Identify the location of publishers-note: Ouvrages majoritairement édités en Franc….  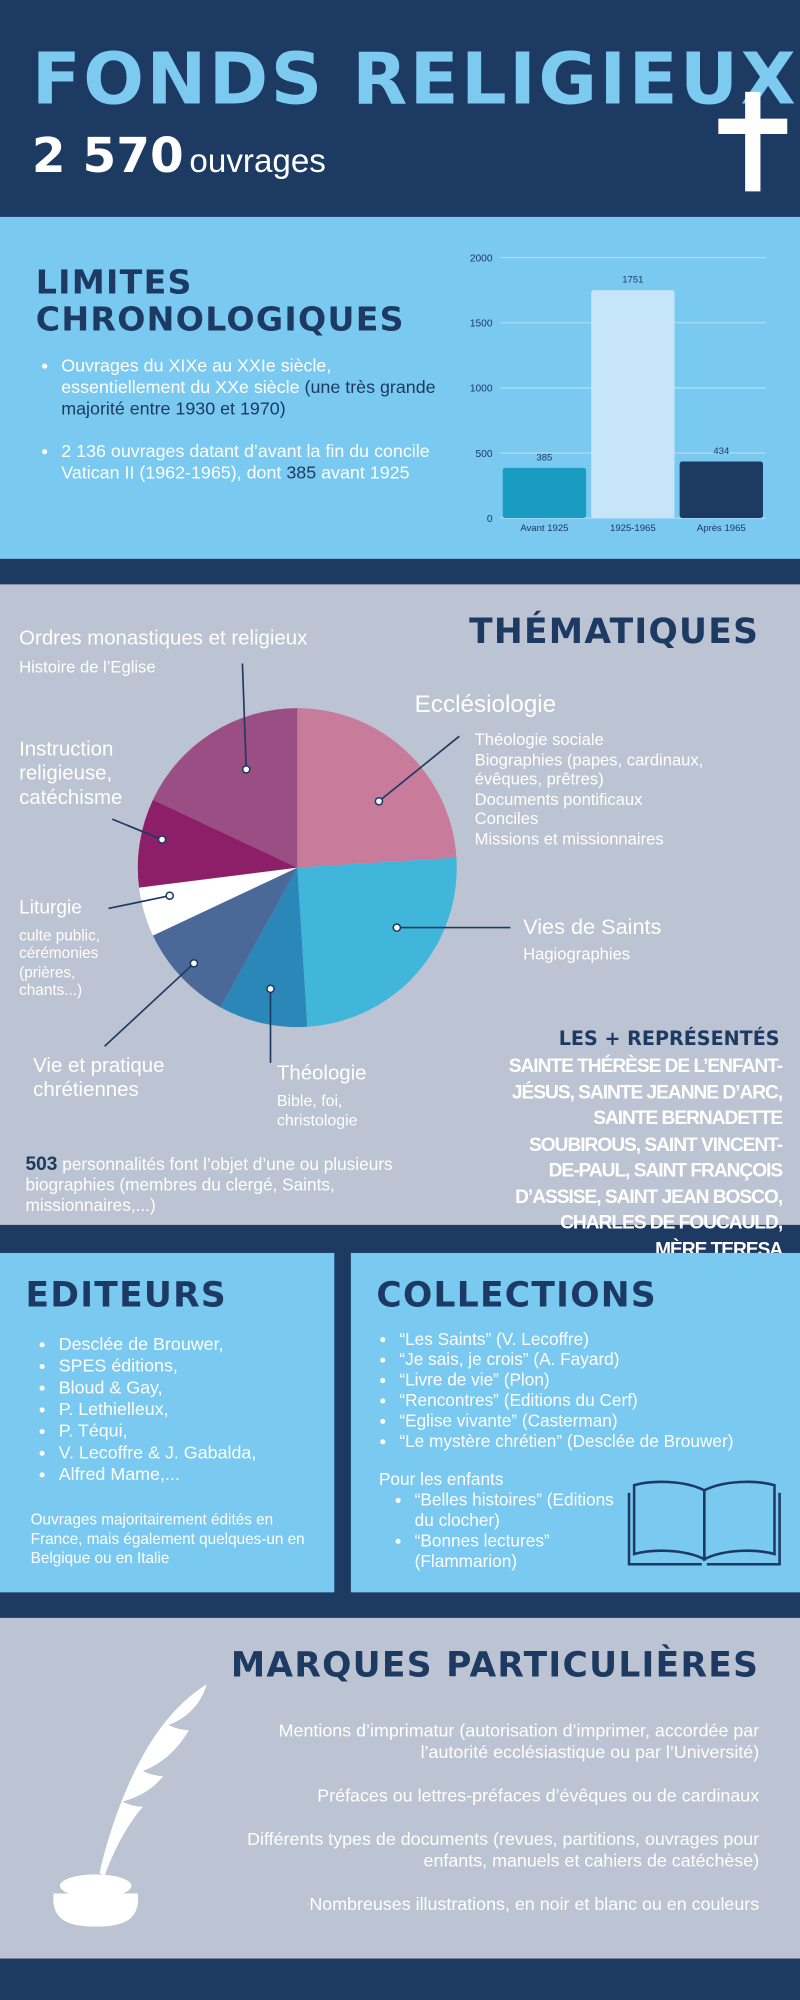
(167, 1538).